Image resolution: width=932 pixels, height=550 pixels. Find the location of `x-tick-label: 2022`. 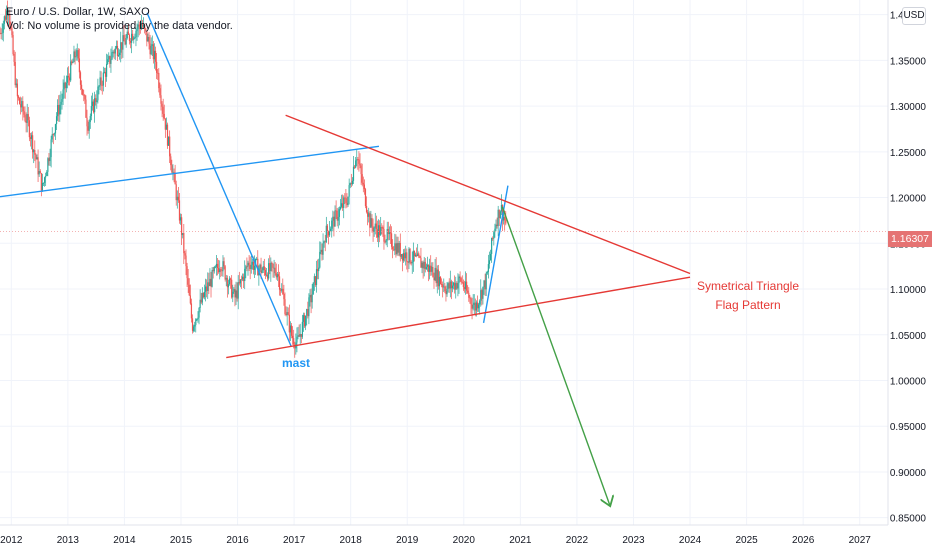

x-tick-label: 2022 is located at coordinates (577, 540).